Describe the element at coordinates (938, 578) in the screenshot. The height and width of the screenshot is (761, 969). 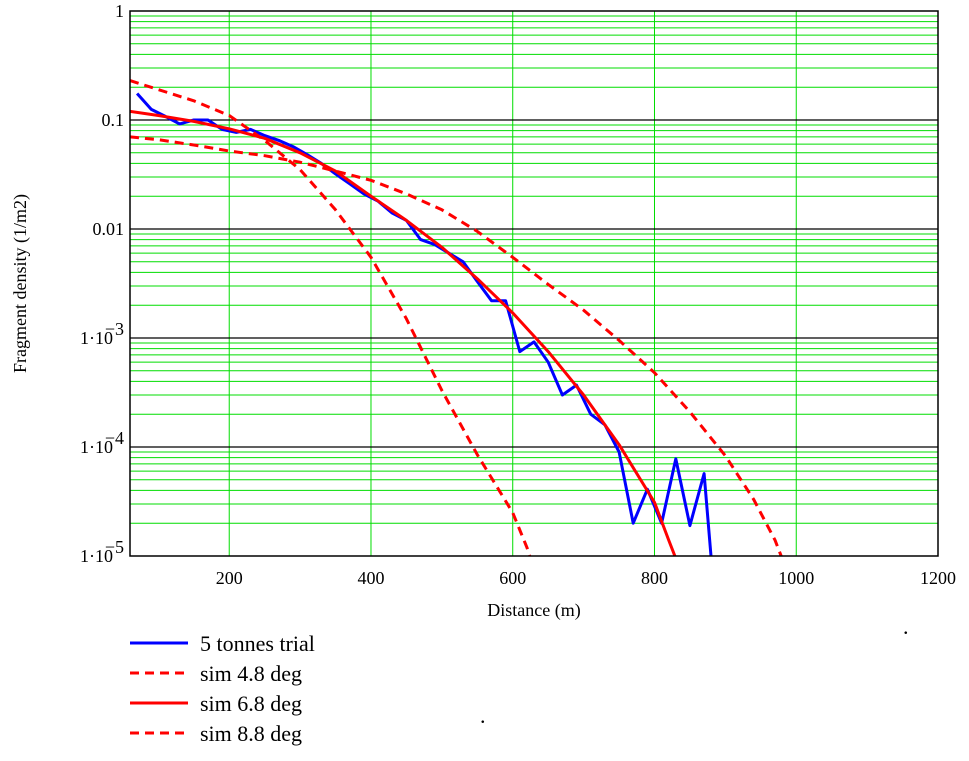
I see `x-tick-label: 1200` at that location.